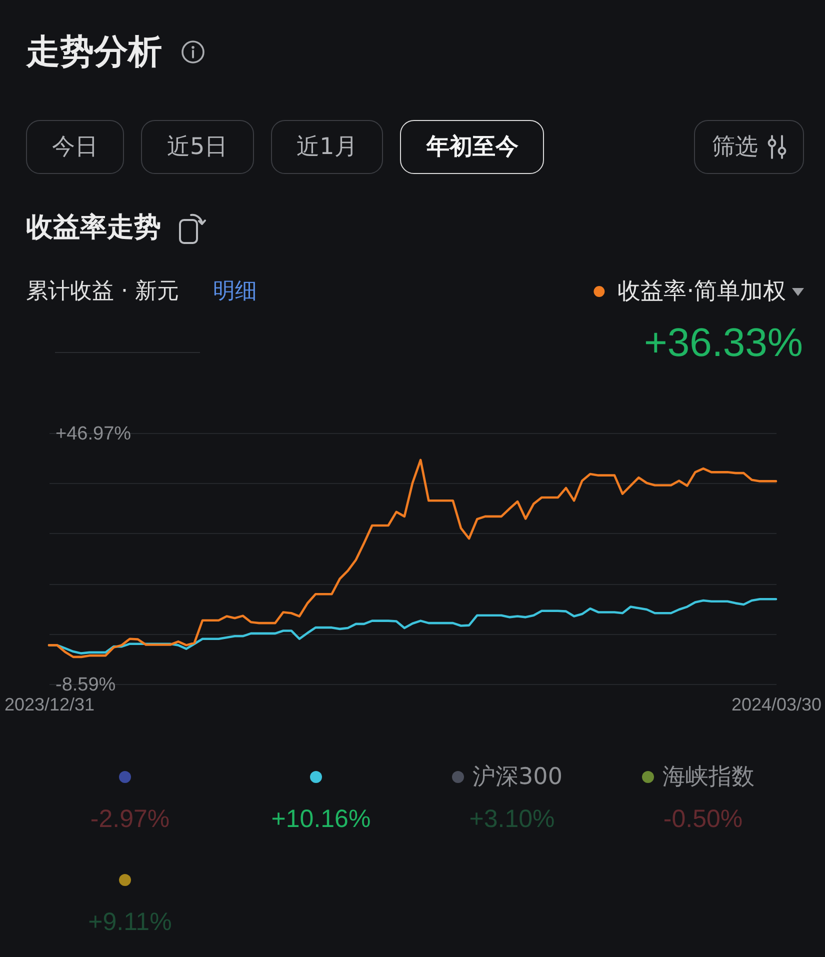 This screenshot has width=825, height=957. What do you see at coordinates (93, 228) in the screenshot?
I see `chart-subtitle: 收益率走势` at bounding box center [93, 228].